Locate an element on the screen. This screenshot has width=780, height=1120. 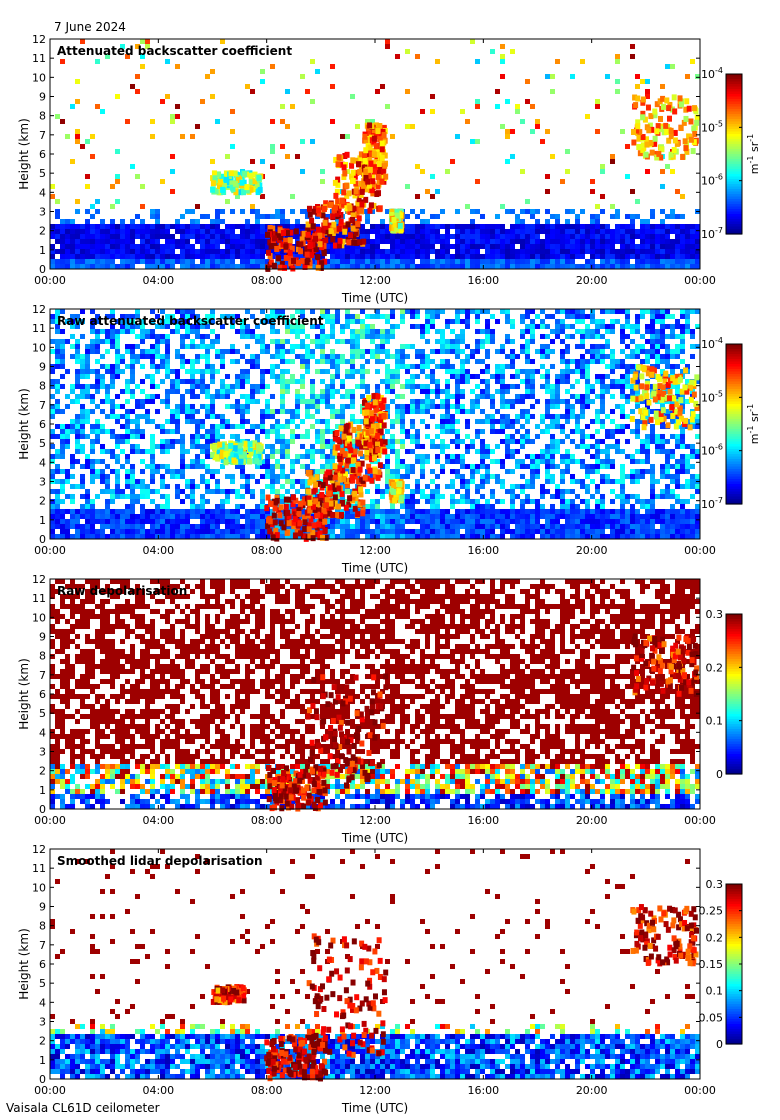
colorbar-tick-label: 0.05 is located at coordinates (711, 1017).